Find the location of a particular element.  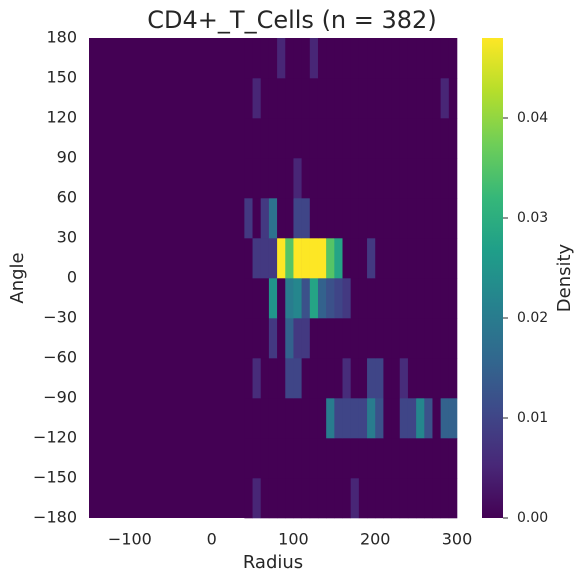

y-tick-label: −30 is located at coordinates (60, 317).